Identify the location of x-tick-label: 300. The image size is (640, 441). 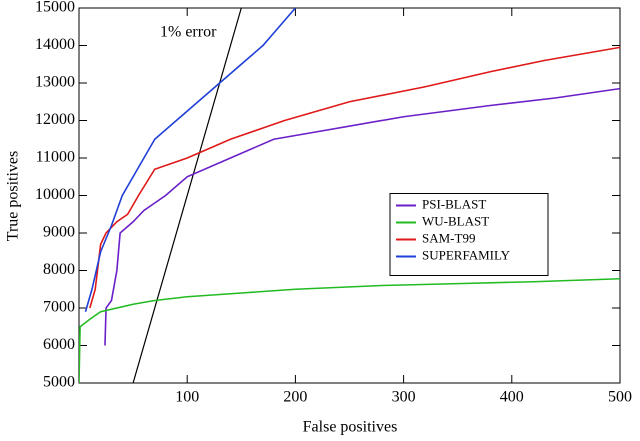
(404, 397).